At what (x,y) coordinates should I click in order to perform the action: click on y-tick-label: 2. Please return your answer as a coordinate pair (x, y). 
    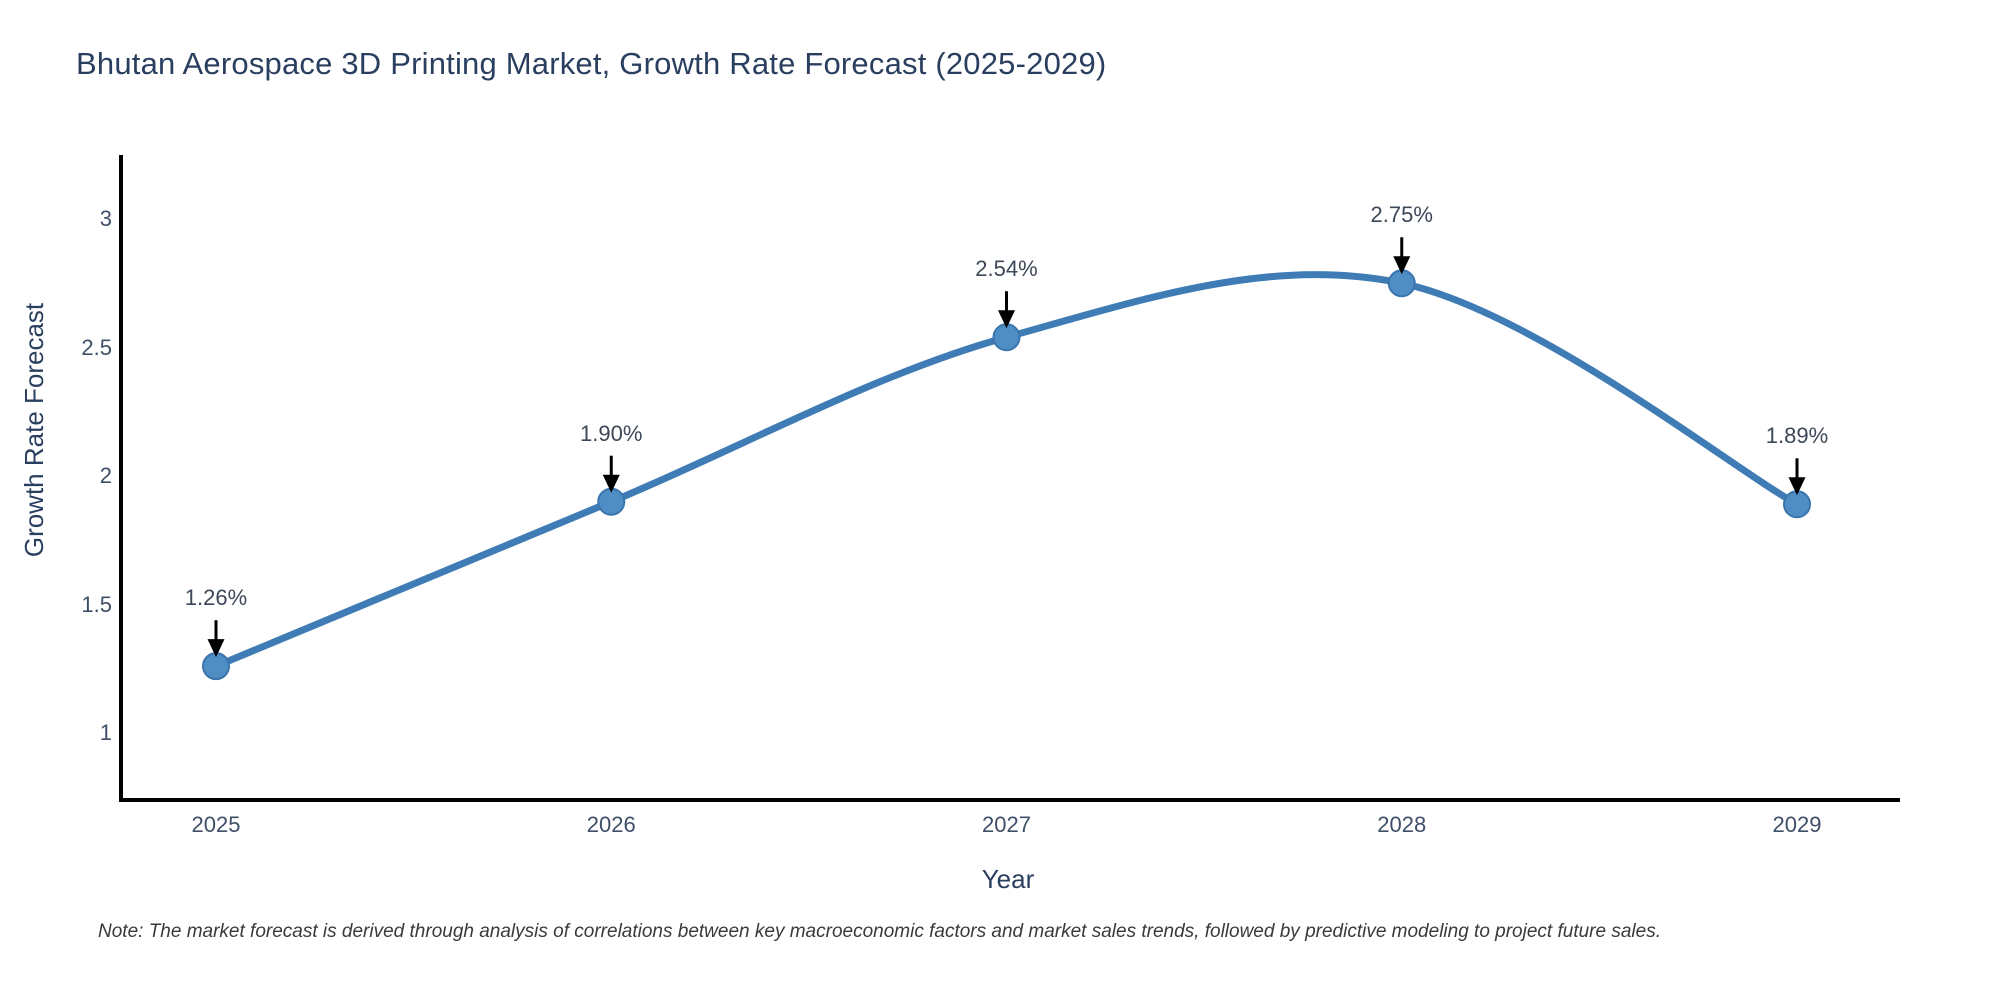
    Looking at the image, I should click on (105, 475).